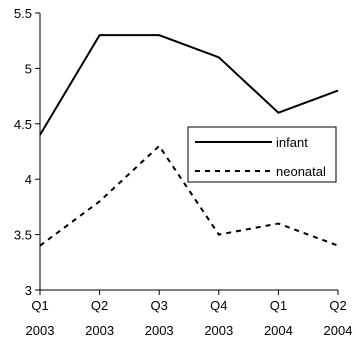 The width and height of the screenshot is (356, 345). Describe the element at coordinates (28, 68) in the screenshot. I see `y-tick-label: 5` at that location.